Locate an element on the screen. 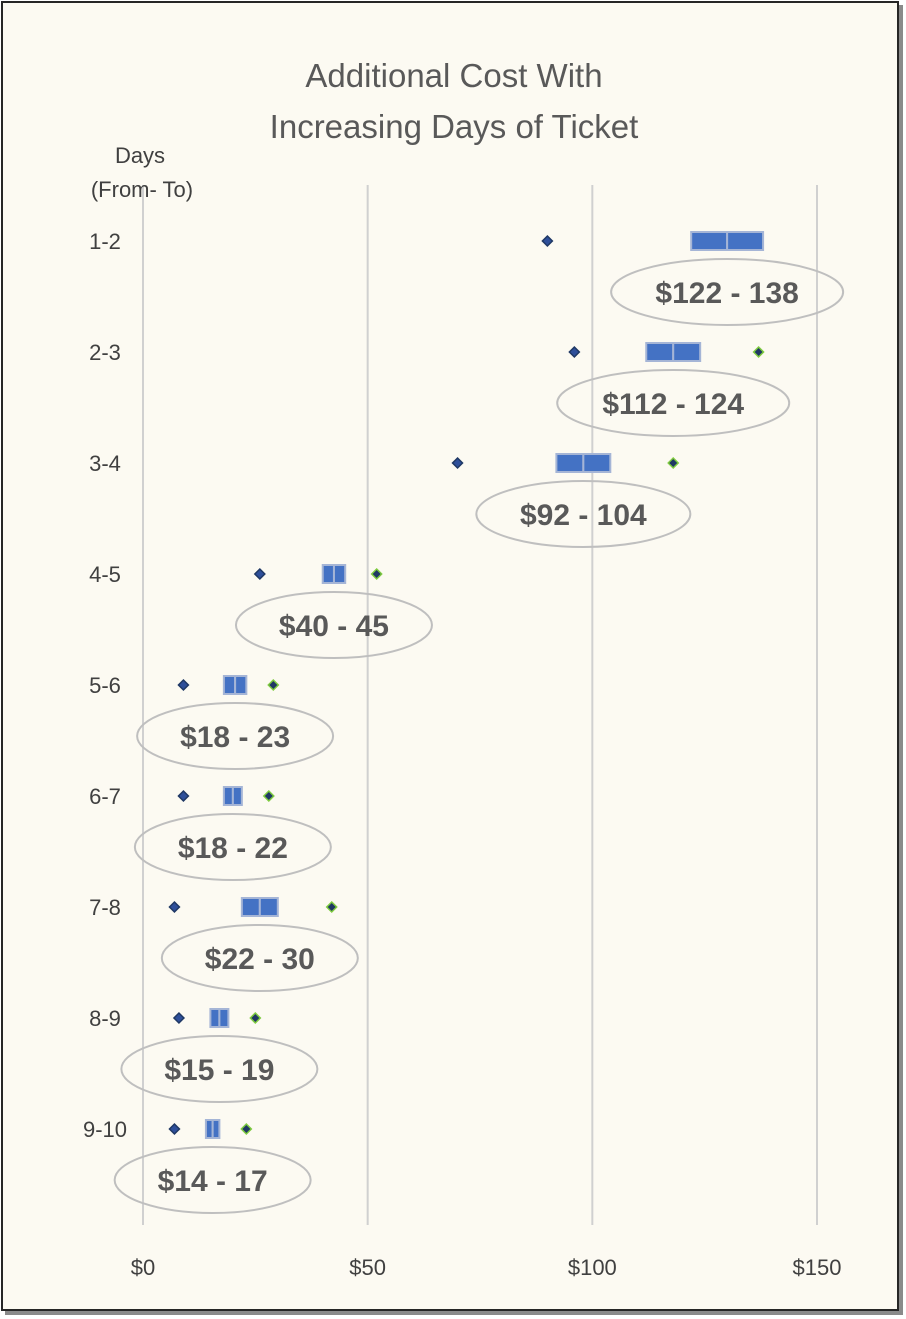 Image resolution: width=906 pixels, height=1319 pixels. x-axis-ticks: $0 $50 $100 $150 is located at coordinates (486, 1267).